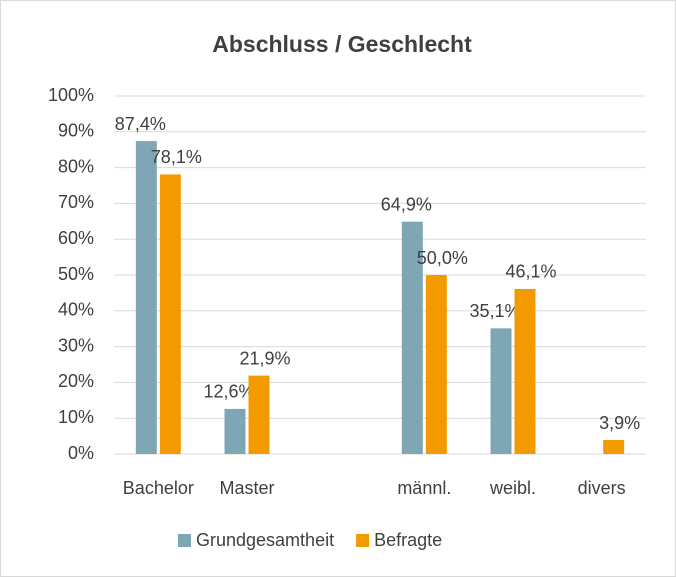  What do you see at coordinates (246, 488) in the screenshot?
I see `x-tick-label: Master` at bounding box center [246, 488].